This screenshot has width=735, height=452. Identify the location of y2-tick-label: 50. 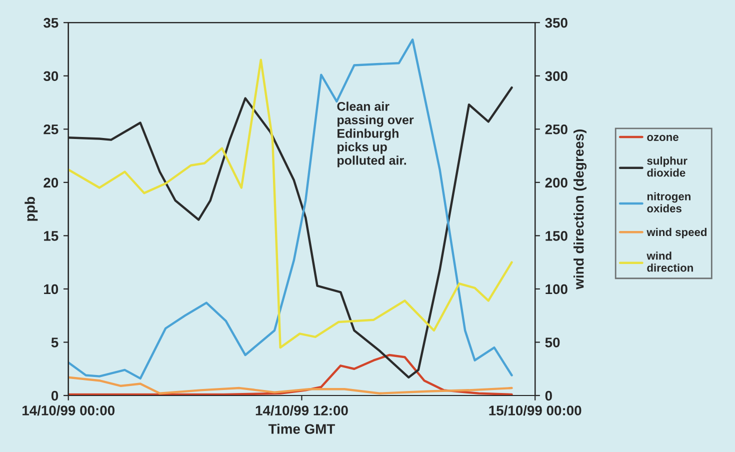
(552, 343).